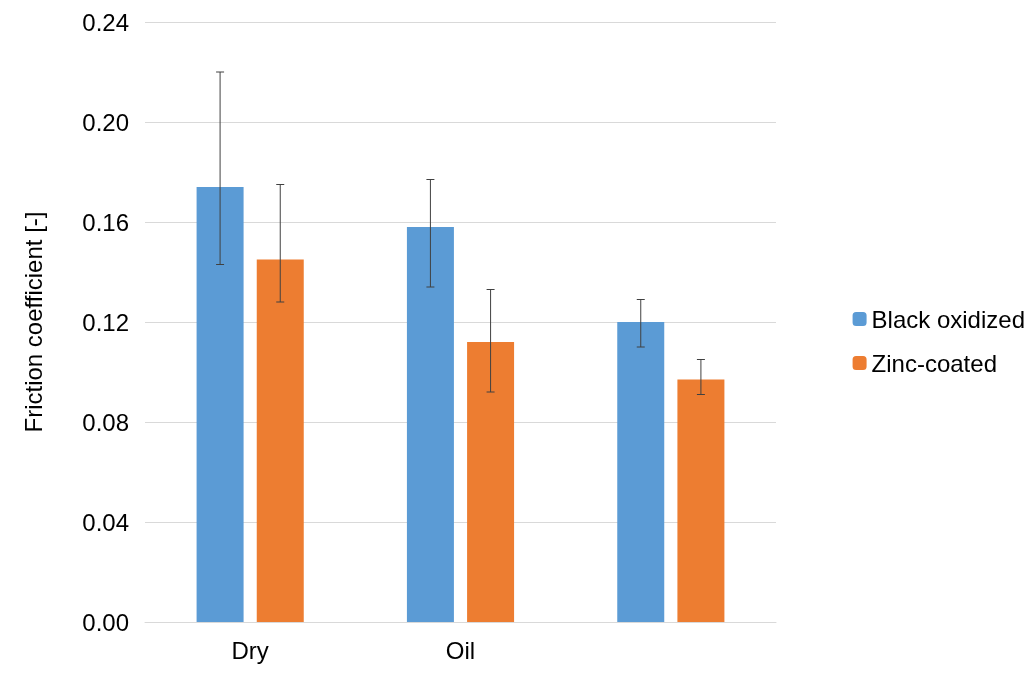  What do you see at coordinates (105, 222) in the screenshot?
I see `y-tick-label: 0.16` at bounding box center [105, 222].